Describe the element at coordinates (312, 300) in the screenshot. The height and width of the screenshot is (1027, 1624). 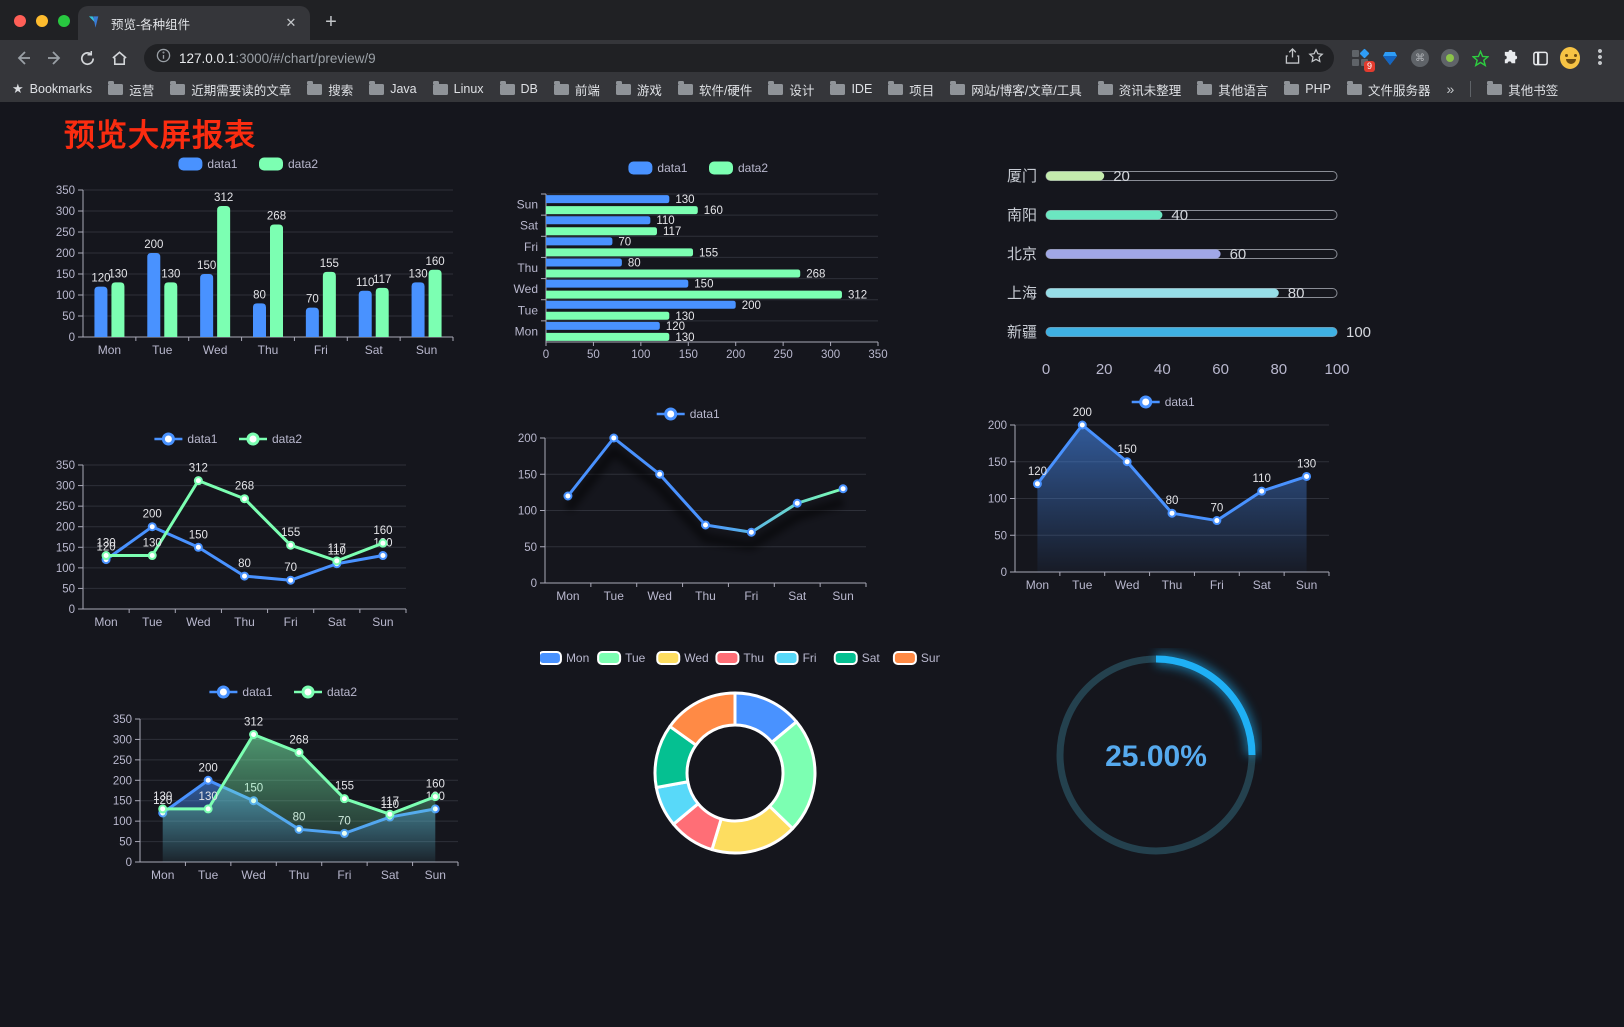
I see `svg-text: 70` at that location.